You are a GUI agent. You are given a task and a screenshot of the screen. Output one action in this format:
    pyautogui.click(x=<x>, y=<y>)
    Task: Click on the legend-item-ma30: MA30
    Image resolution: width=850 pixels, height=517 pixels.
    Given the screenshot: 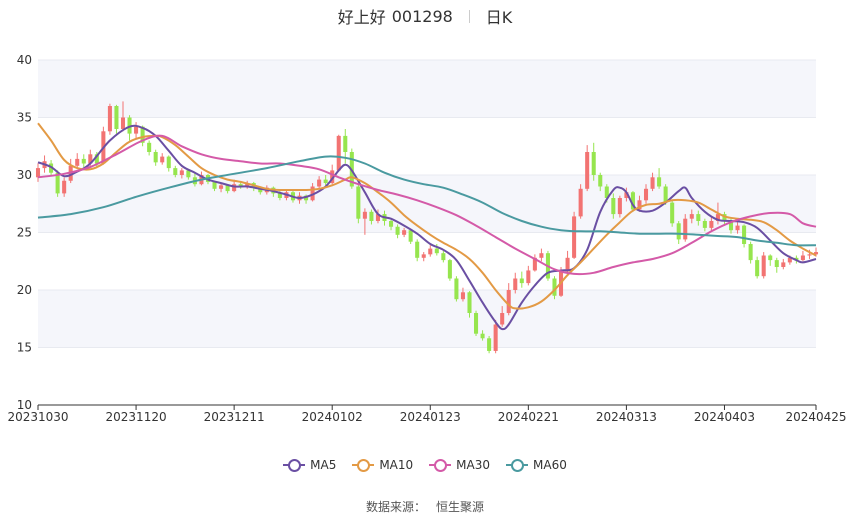 What is the action you would take?
    pyautogui.click(x=459, y=465)
    